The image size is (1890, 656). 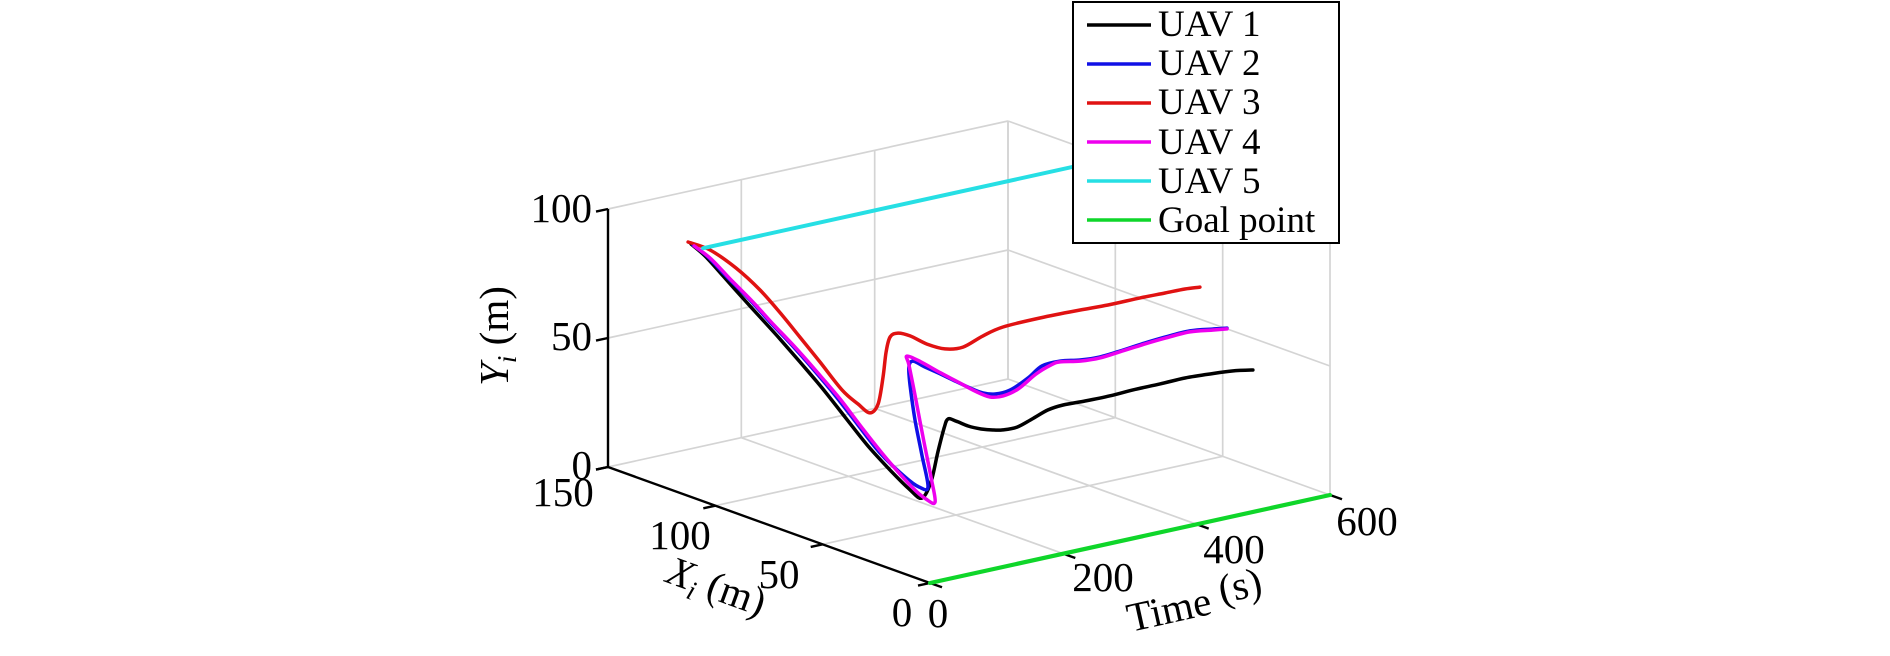 I want to click on goal-point-trajectory, so click(x=1130, y=539).